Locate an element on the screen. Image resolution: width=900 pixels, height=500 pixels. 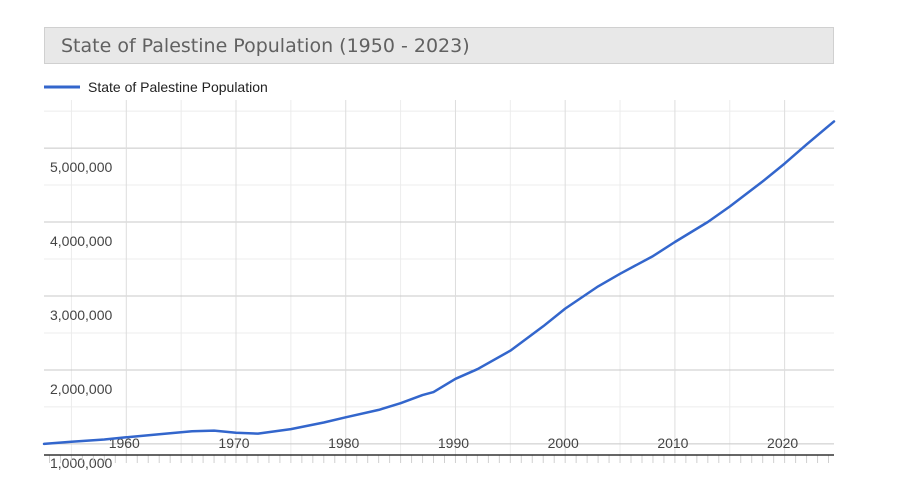
legend: State of Palestine Population is located at coordinates (156, 87).